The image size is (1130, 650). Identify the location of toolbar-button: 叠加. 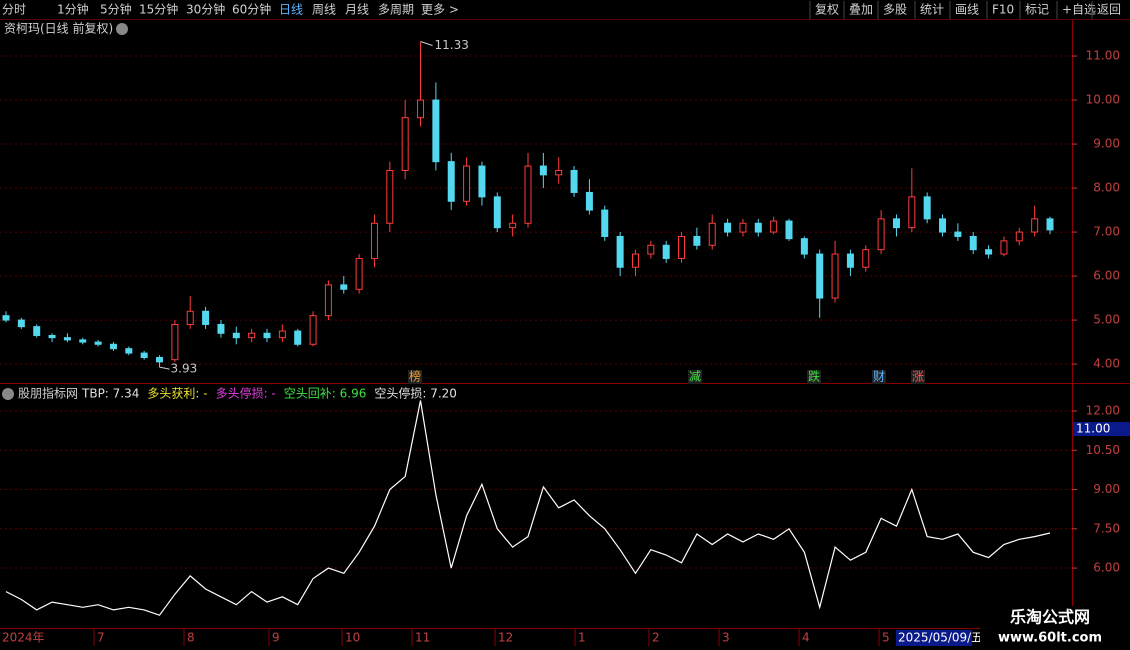
(861, 10).